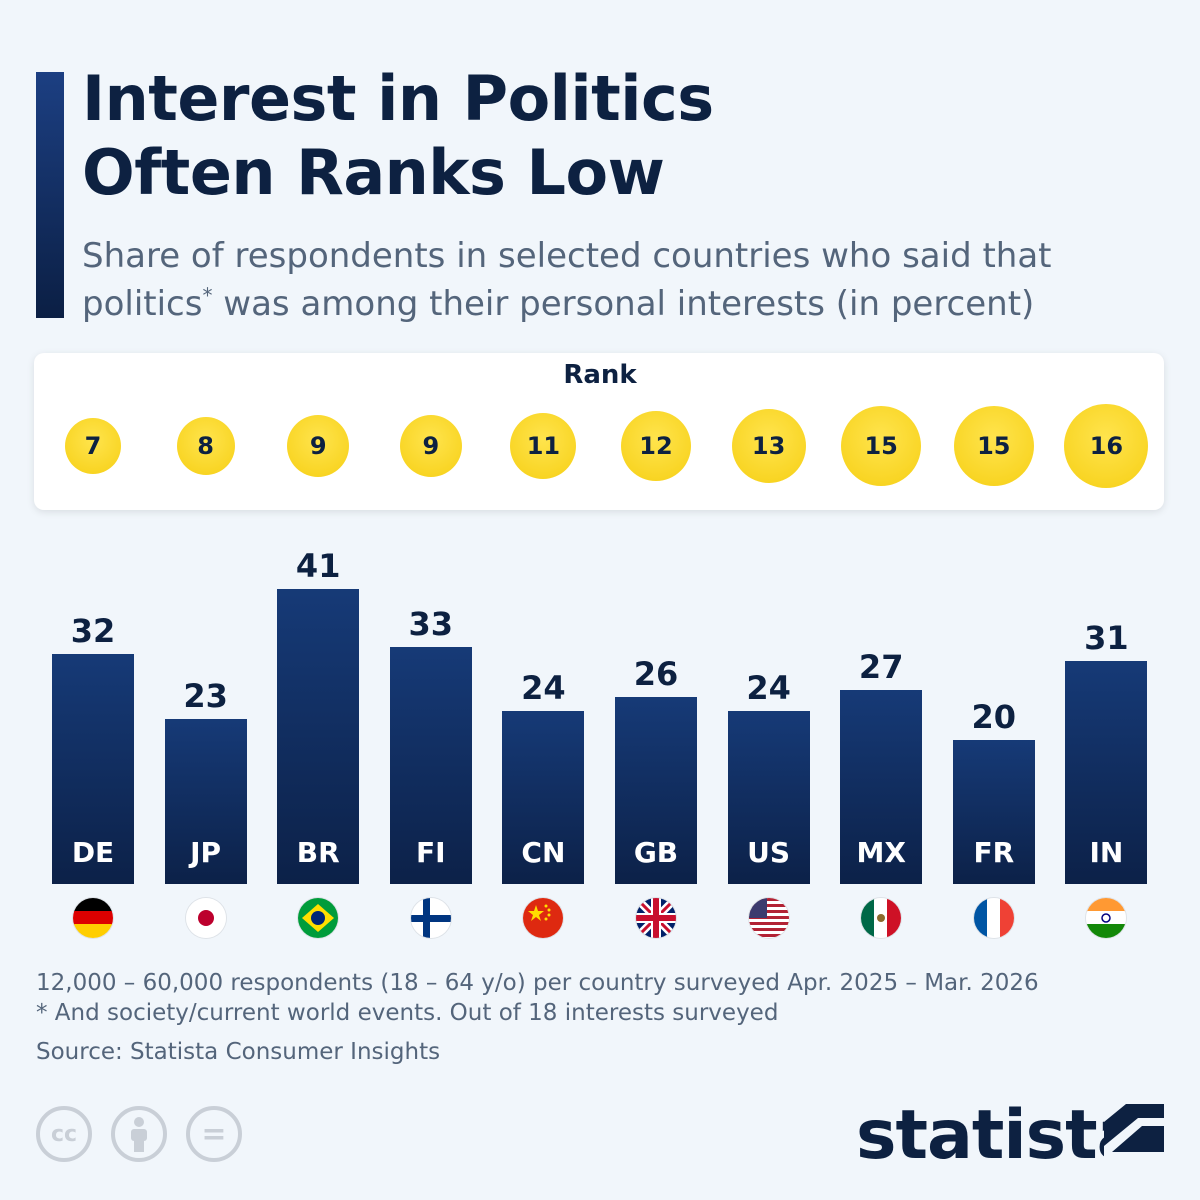 This screenshot has width=1200, height=1200. Describe the element at coordinates (93, 768) in the screenshot. I see `bar-de` at that location.